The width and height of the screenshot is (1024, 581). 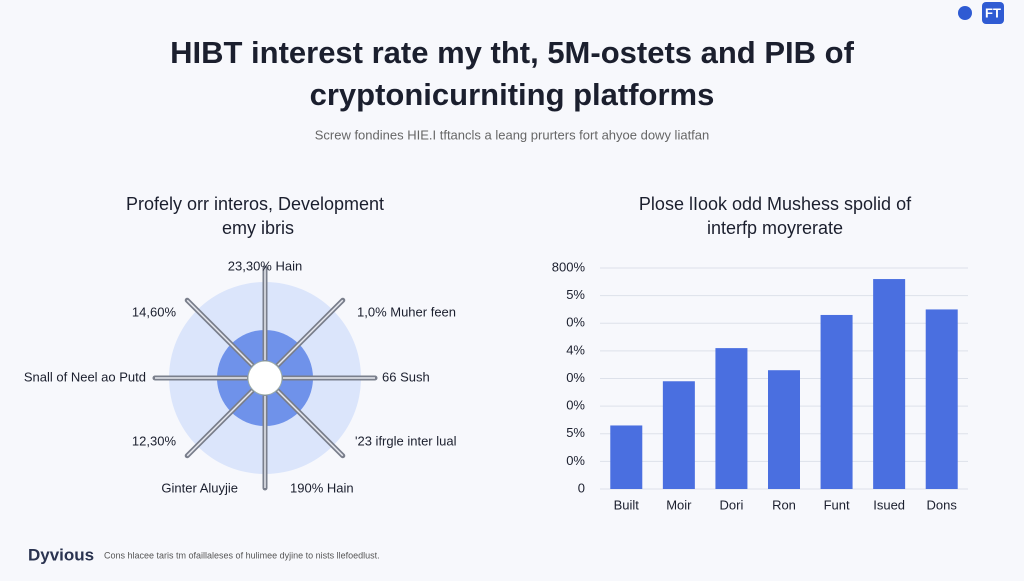 What do you see at coordinates (258, 228) in the screenshot?
I see `chart-title: emy ibris` at bounding box center [258, 228].